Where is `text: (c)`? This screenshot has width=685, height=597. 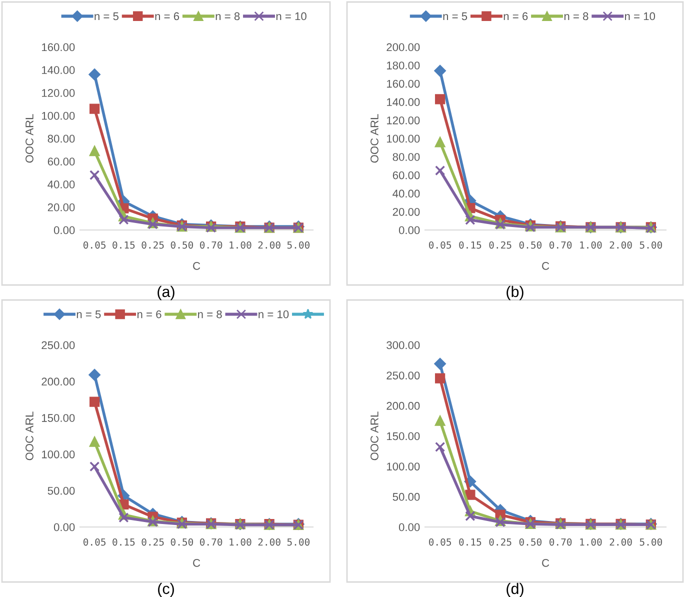 text: (c) is located at coordinates (166, 589).